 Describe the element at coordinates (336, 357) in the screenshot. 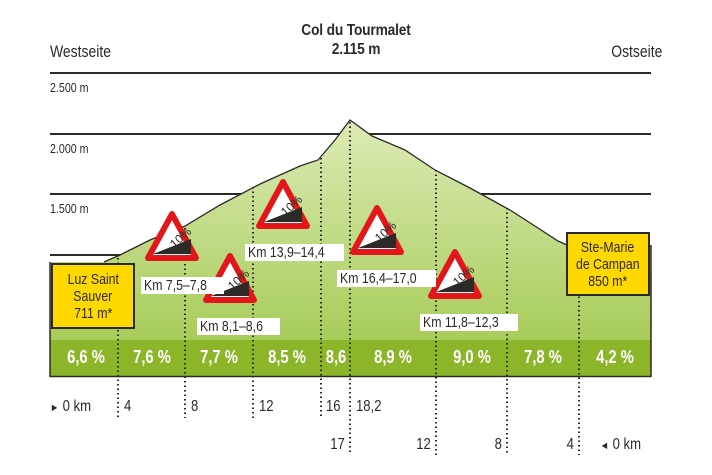

I see `gradient-seg-5: 8,6` at that location.